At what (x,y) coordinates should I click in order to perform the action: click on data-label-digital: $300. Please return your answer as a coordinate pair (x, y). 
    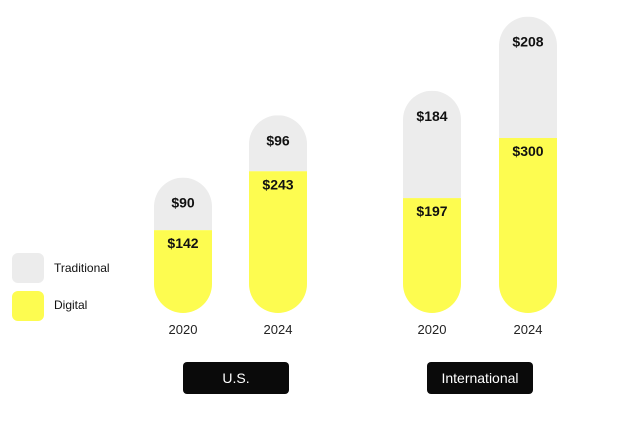
    Looking at the image, I should click on (527, 151).